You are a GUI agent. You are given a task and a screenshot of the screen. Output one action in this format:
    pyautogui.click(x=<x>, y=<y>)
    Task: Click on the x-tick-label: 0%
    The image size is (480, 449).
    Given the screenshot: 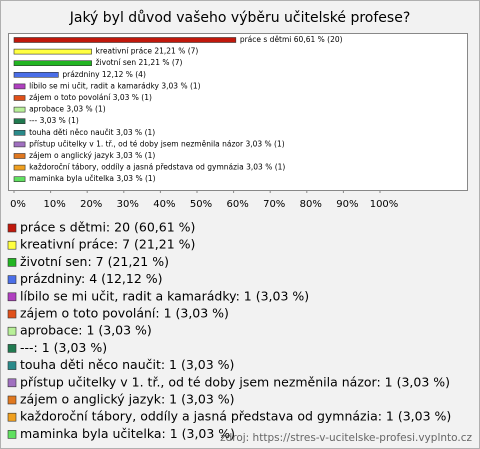 What is the action you would take?
    pyautogui.click(x=18, y=204)
    